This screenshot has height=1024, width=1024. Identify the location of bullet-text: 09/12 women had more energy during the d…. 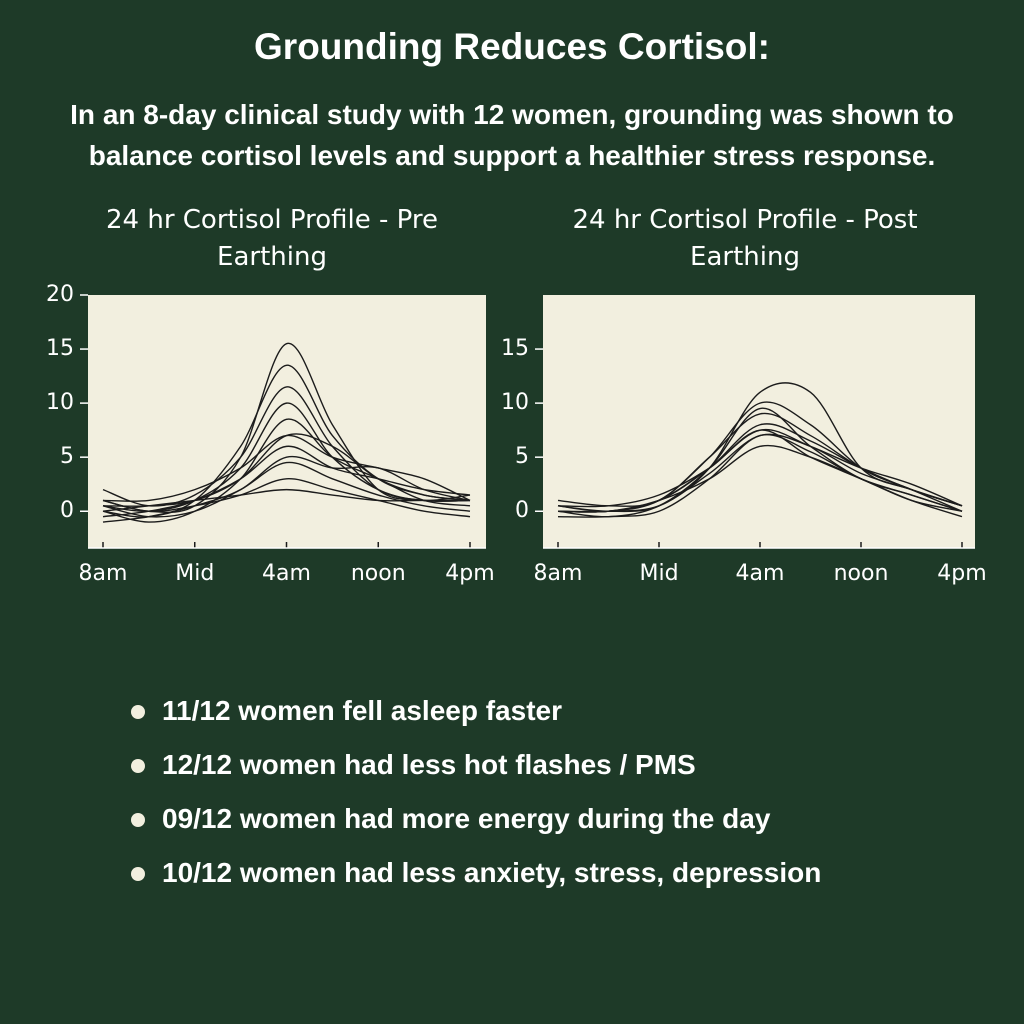
(466, 818).